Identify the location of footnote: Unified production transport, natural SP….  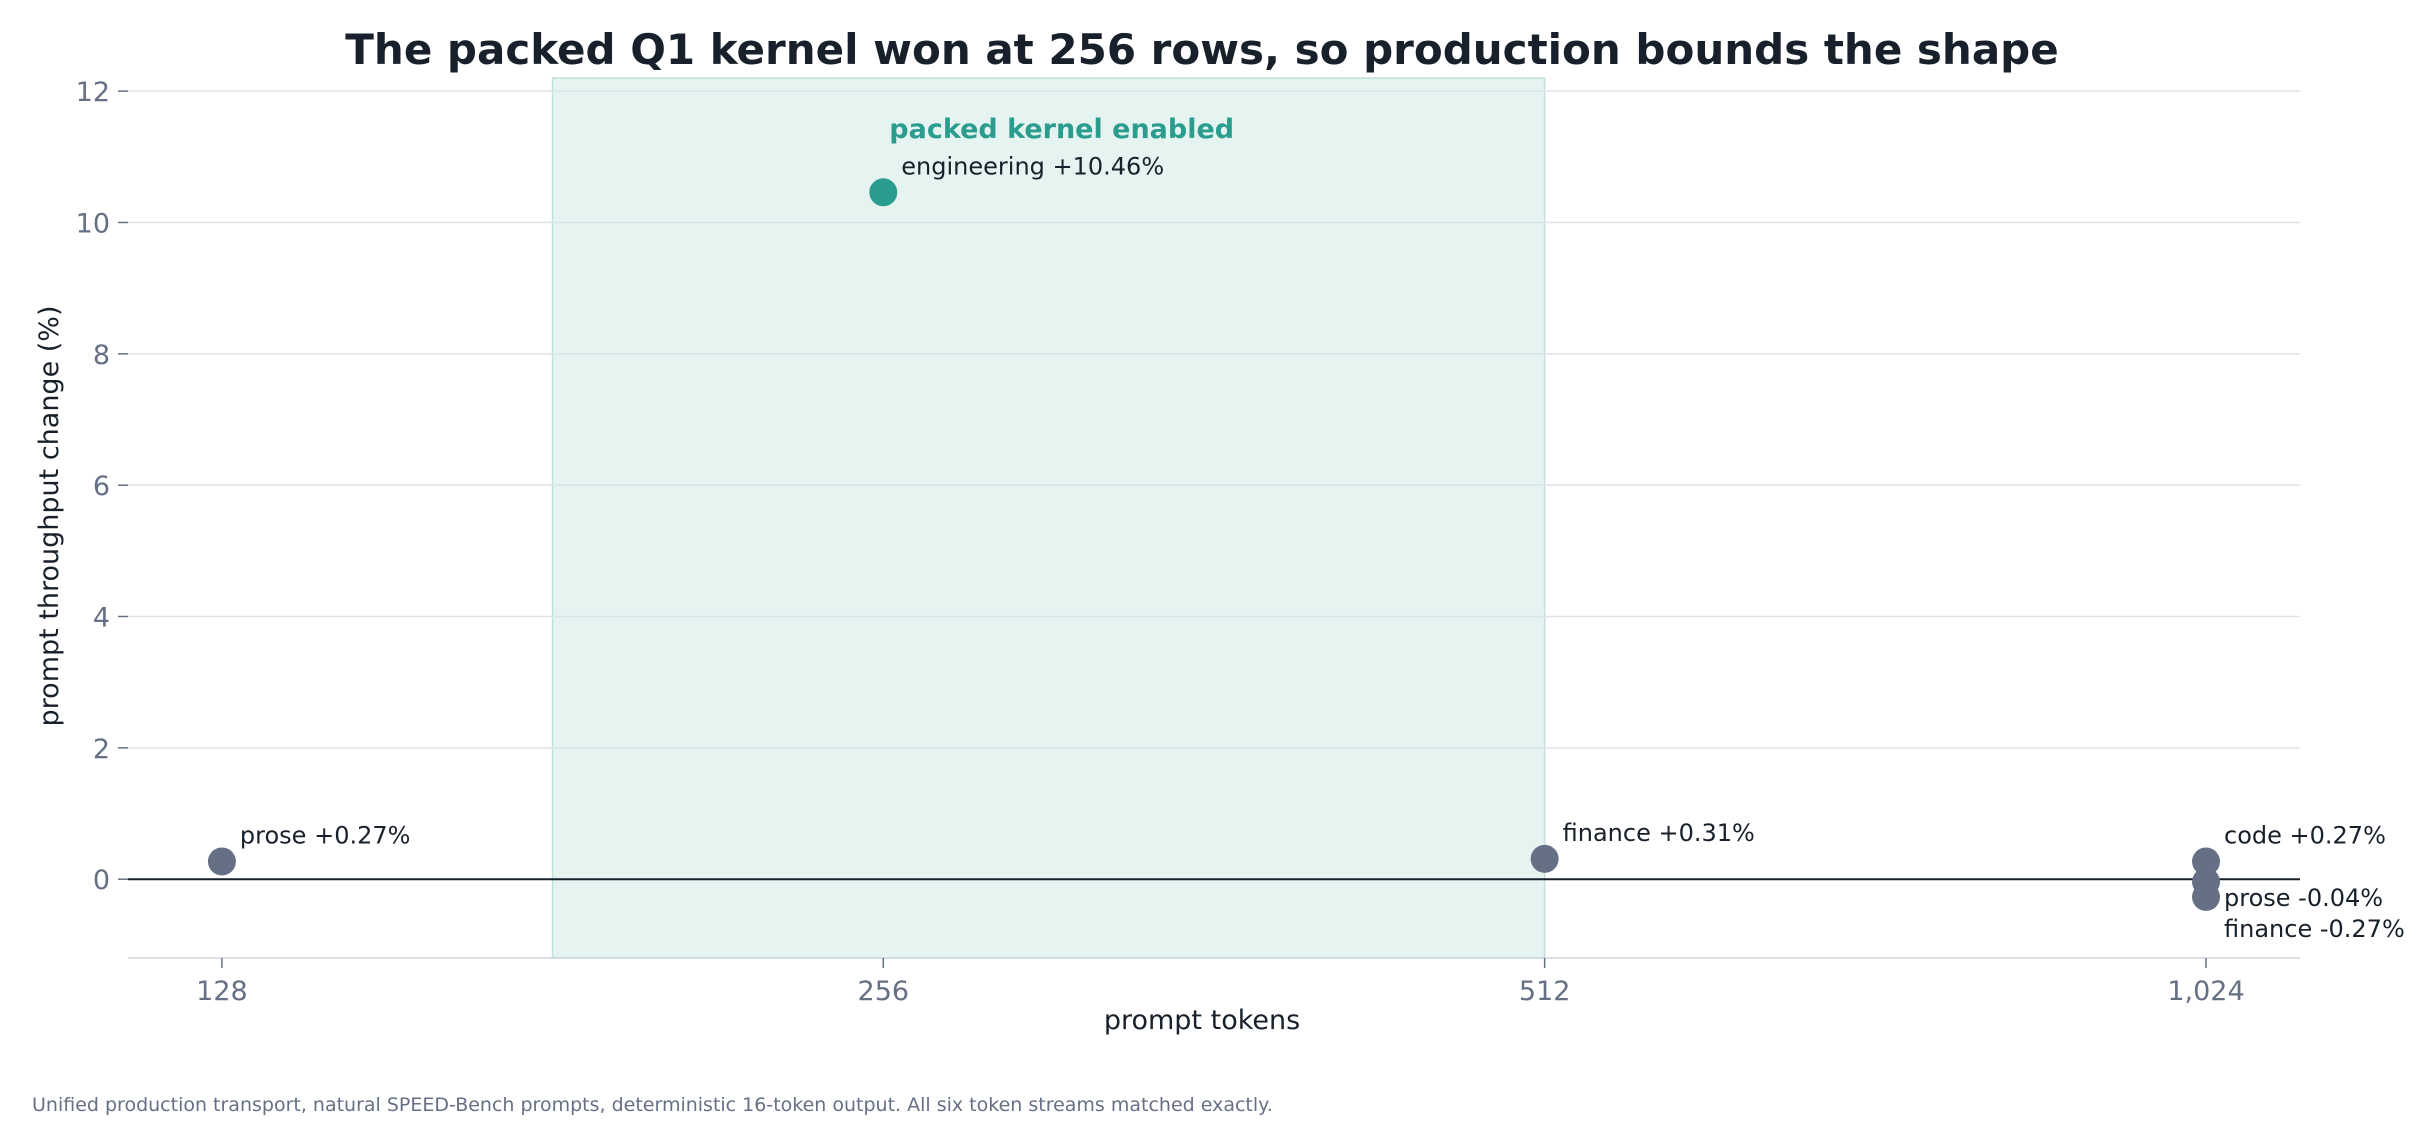
(652, 1105).